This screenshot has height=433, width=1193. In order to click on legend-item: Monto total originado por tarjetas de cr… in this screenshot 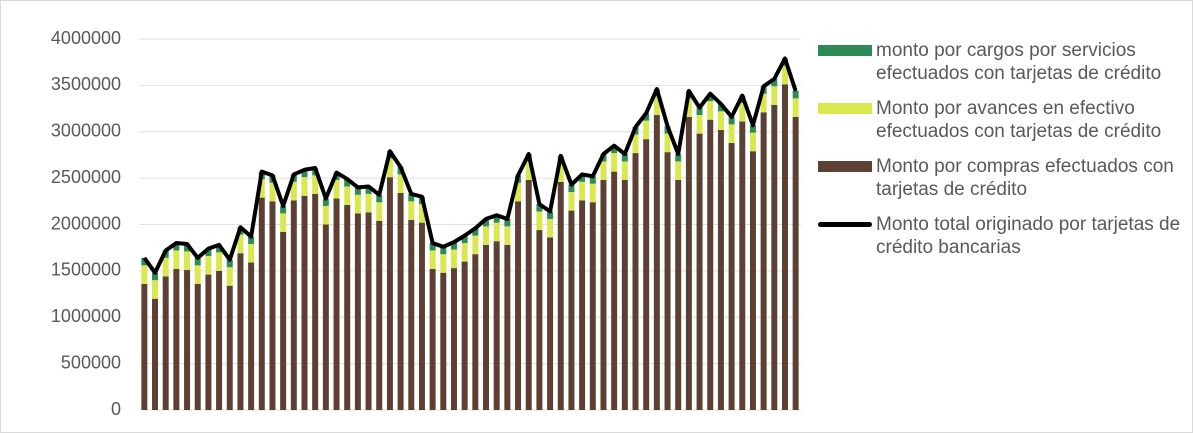, I will do `click(1001, 236)`.